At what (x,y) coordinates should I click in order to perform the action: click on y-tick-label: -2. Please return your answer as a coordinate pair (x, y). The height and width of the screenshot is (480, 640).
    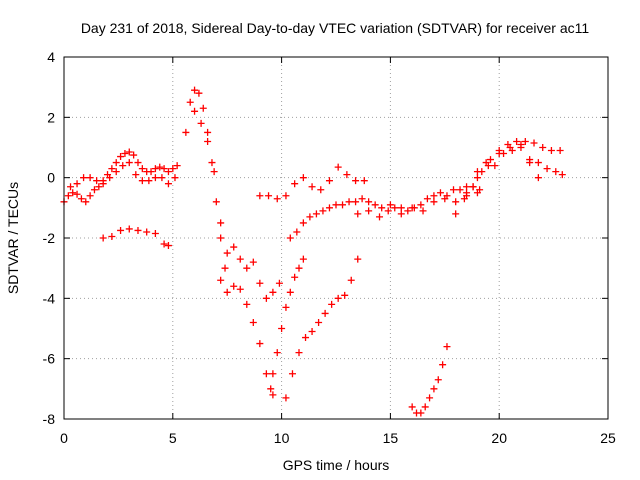
    Looking at the image, I should click on (49, 238).